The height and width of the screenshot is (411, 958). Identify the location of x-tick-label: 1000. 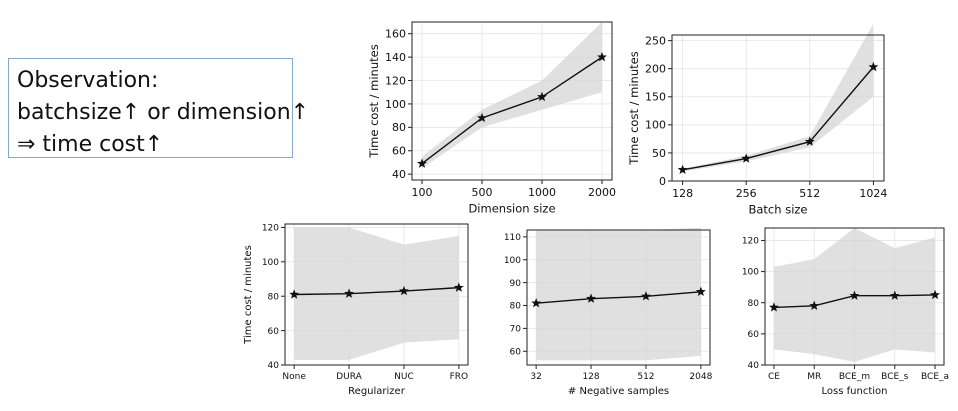
(542, 192).